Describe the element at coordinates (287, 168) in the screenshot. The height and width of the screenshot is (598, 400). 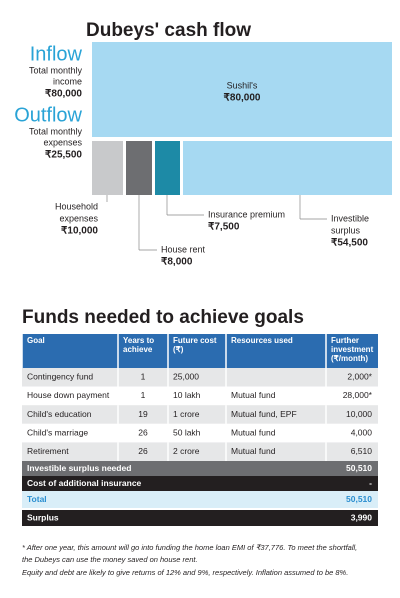
I see `surplus-box` at that location.